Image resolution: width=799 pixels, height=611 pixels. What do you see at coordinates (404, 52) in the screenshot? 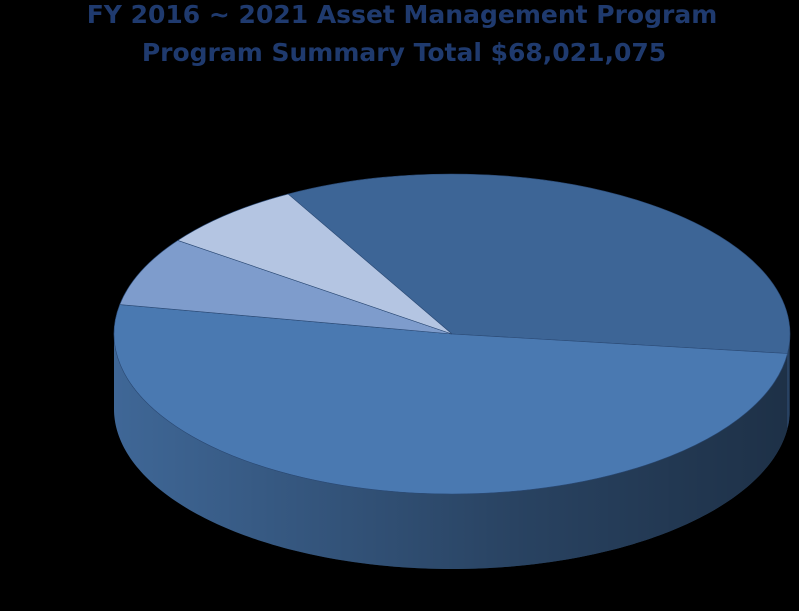
I see `chart-subtitle: Program Summary Total $68,021,075` at bounding box center [404, 52].